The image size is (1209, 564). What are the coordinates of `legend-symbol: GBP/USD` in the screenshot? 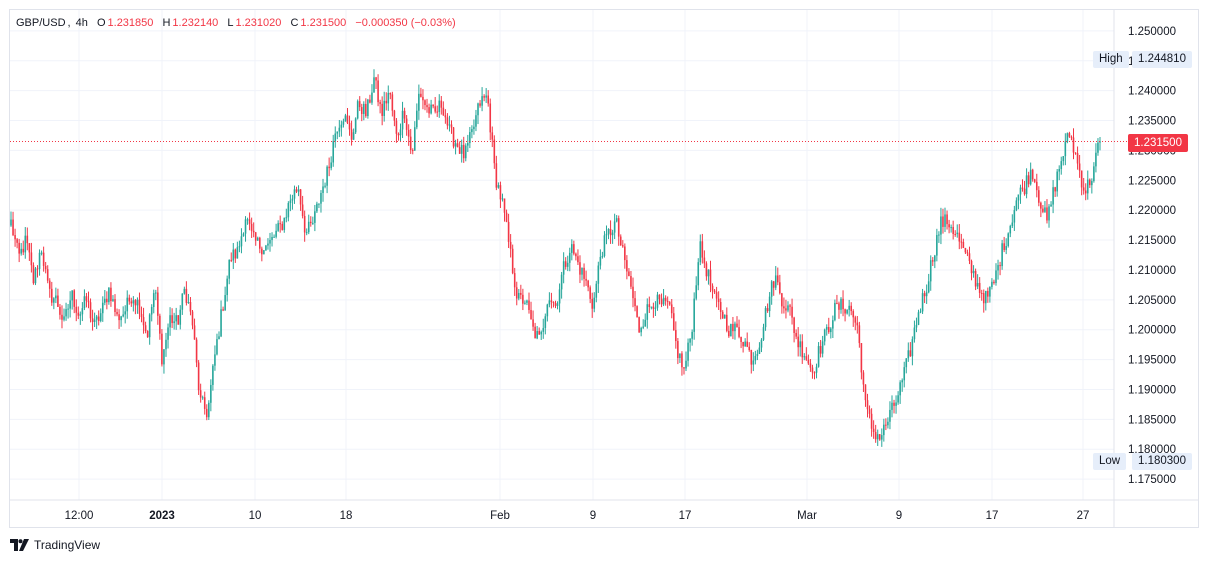 It's located at (41, 23).